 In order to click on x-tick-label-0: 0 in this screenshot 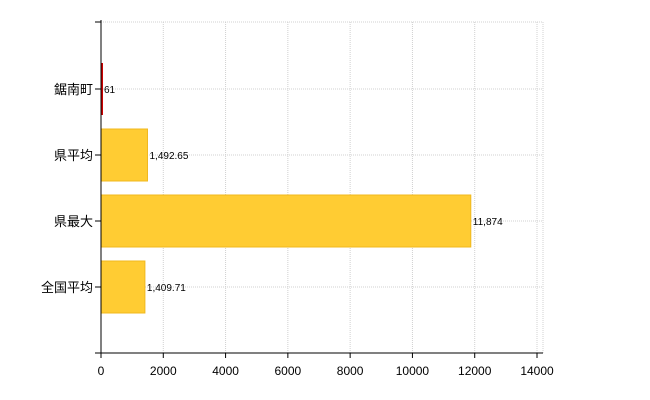, I will do `click(101, 371)`.